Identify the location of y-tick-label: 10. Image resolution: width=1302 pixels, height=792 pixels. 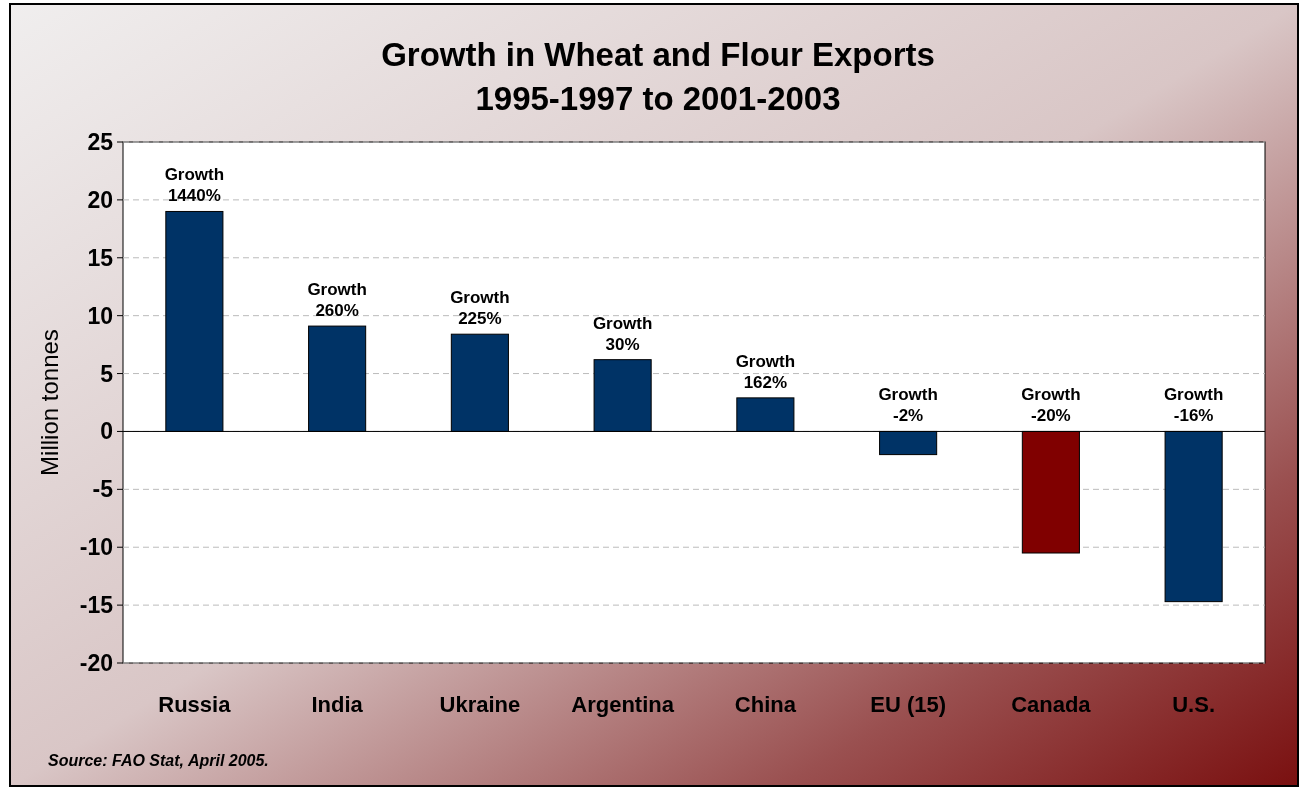
(100, 315).